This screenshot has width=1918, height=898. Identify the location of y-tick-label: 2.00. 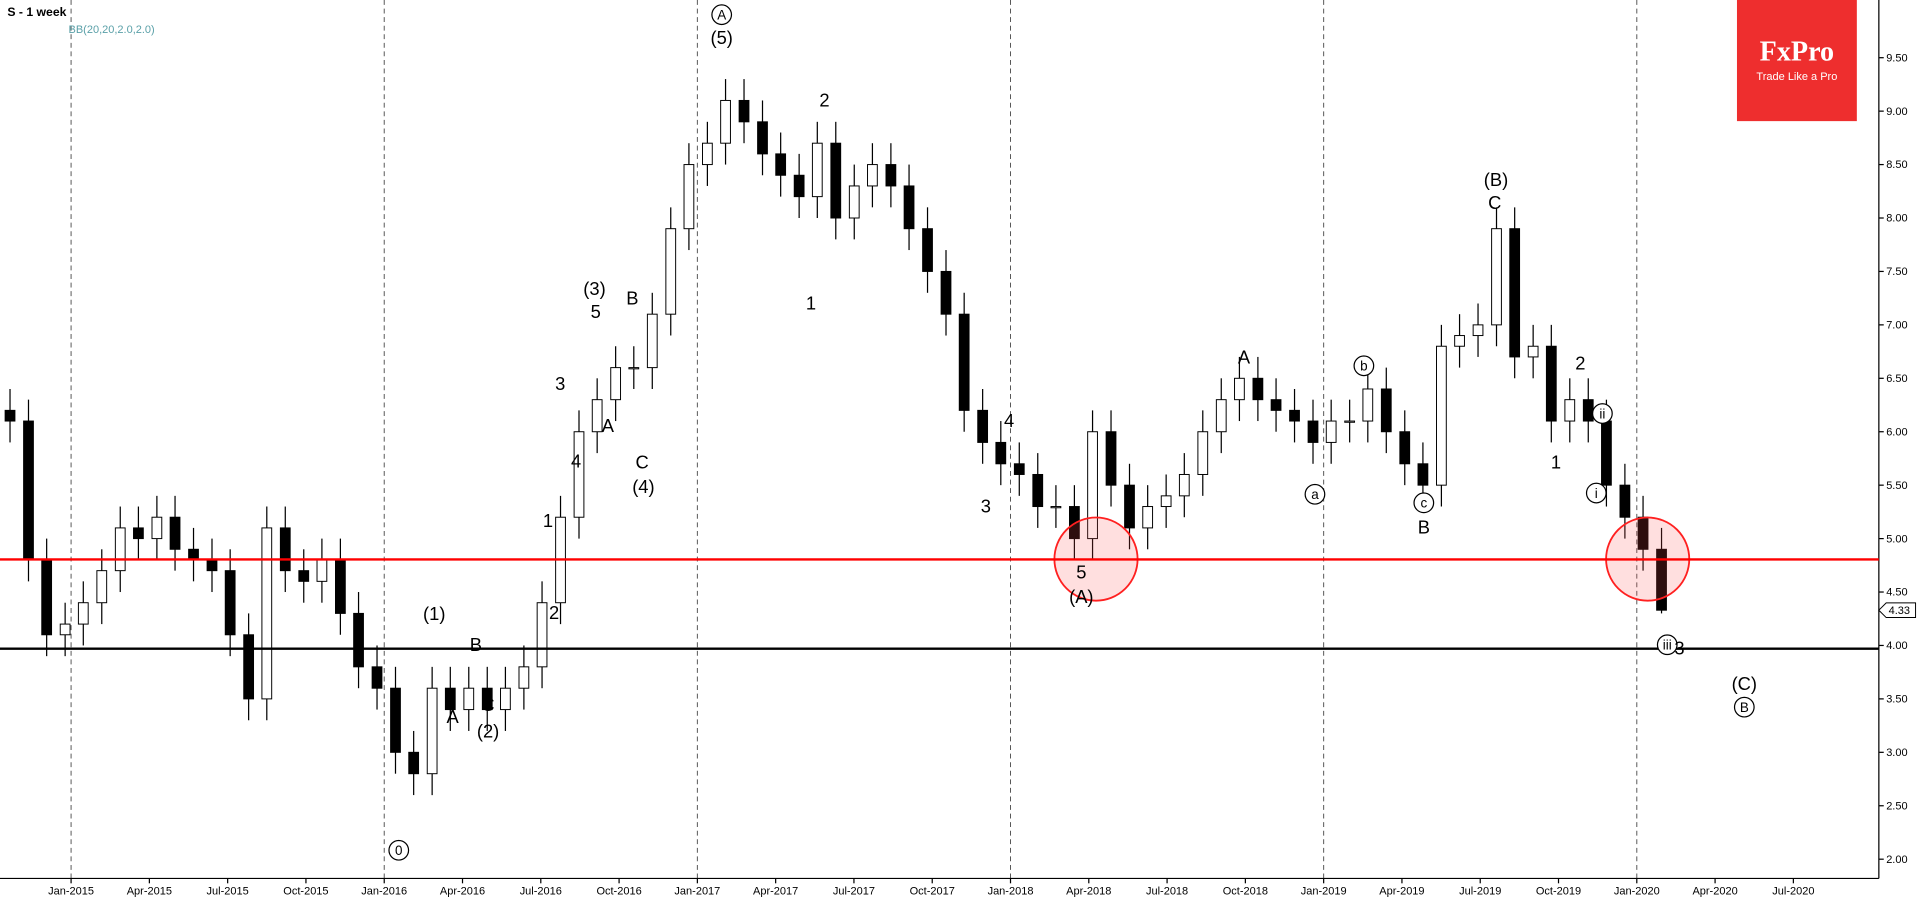
(1896, 860).